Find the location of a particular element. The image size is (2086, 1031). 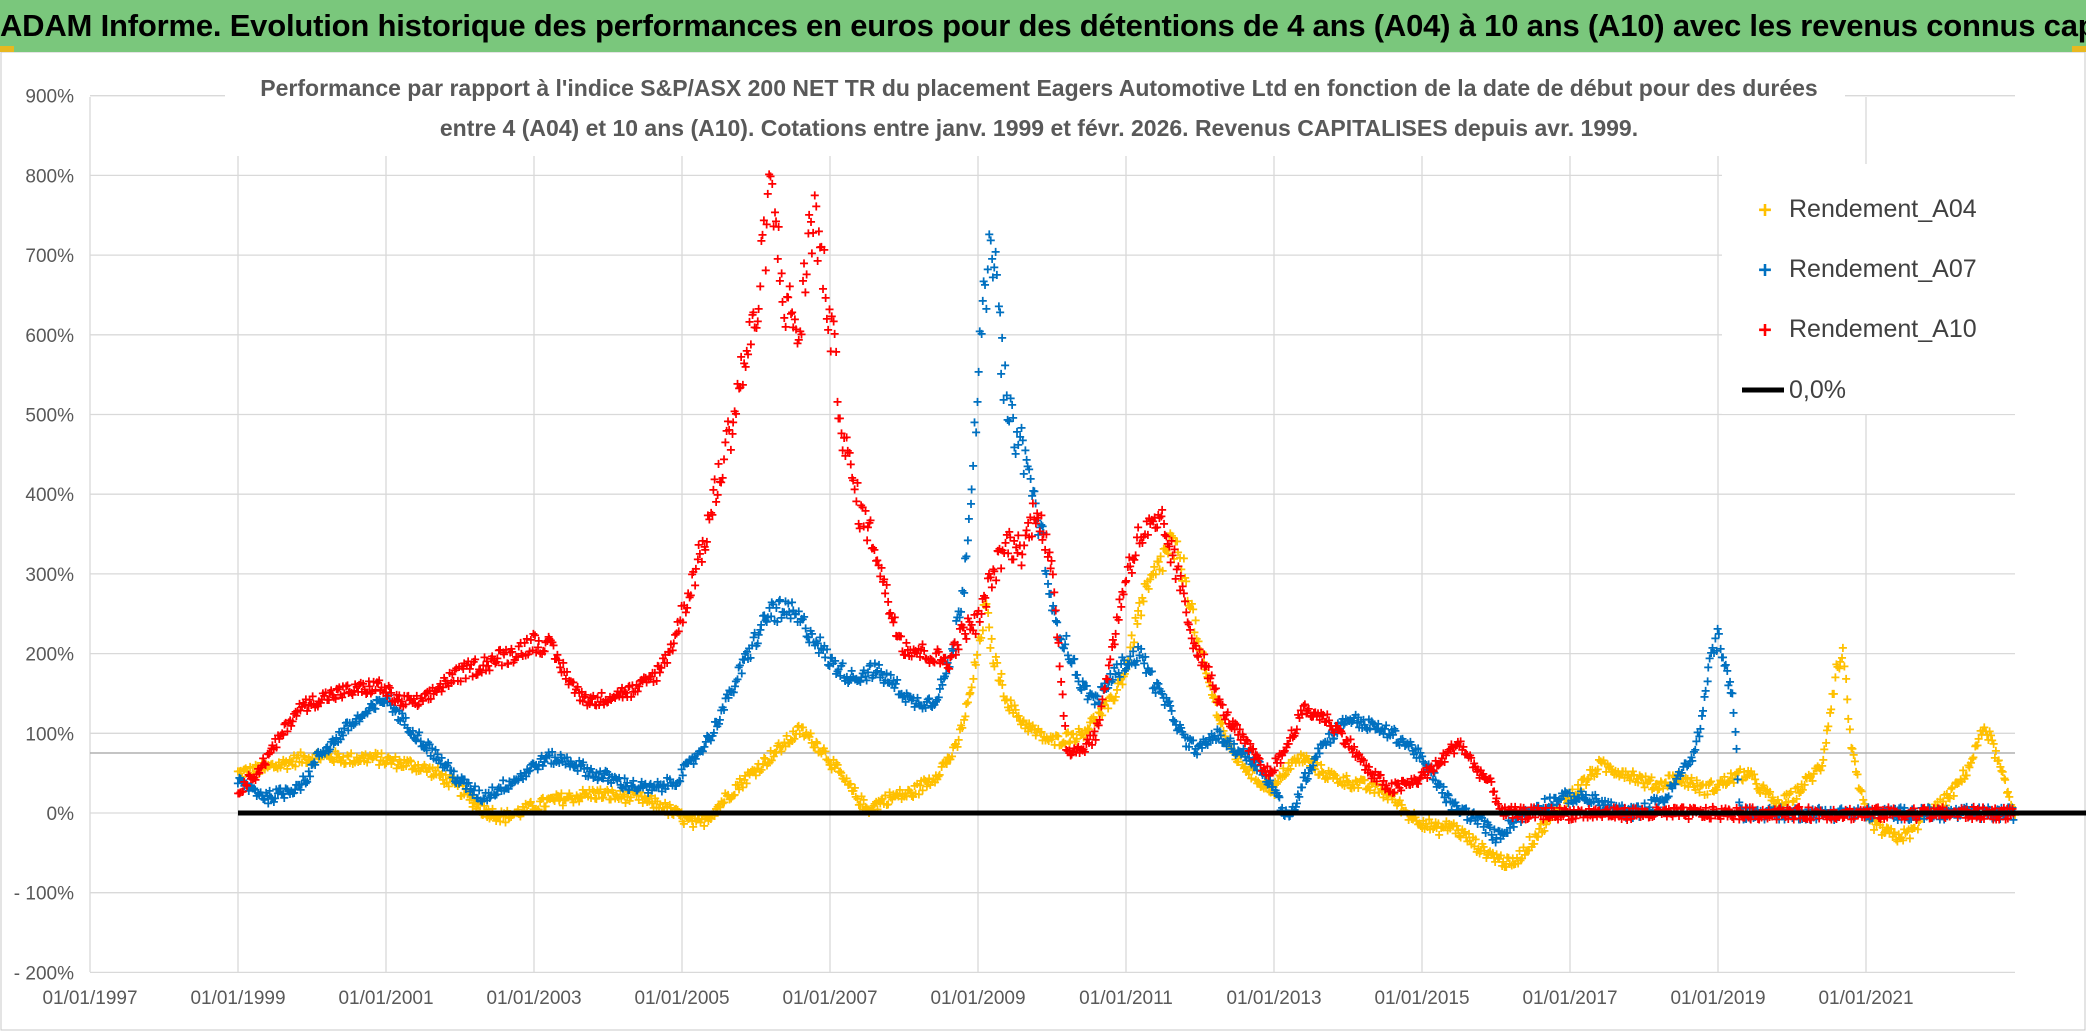

legend-label-zero: 0,0% is located at coordinates (1817, 390).